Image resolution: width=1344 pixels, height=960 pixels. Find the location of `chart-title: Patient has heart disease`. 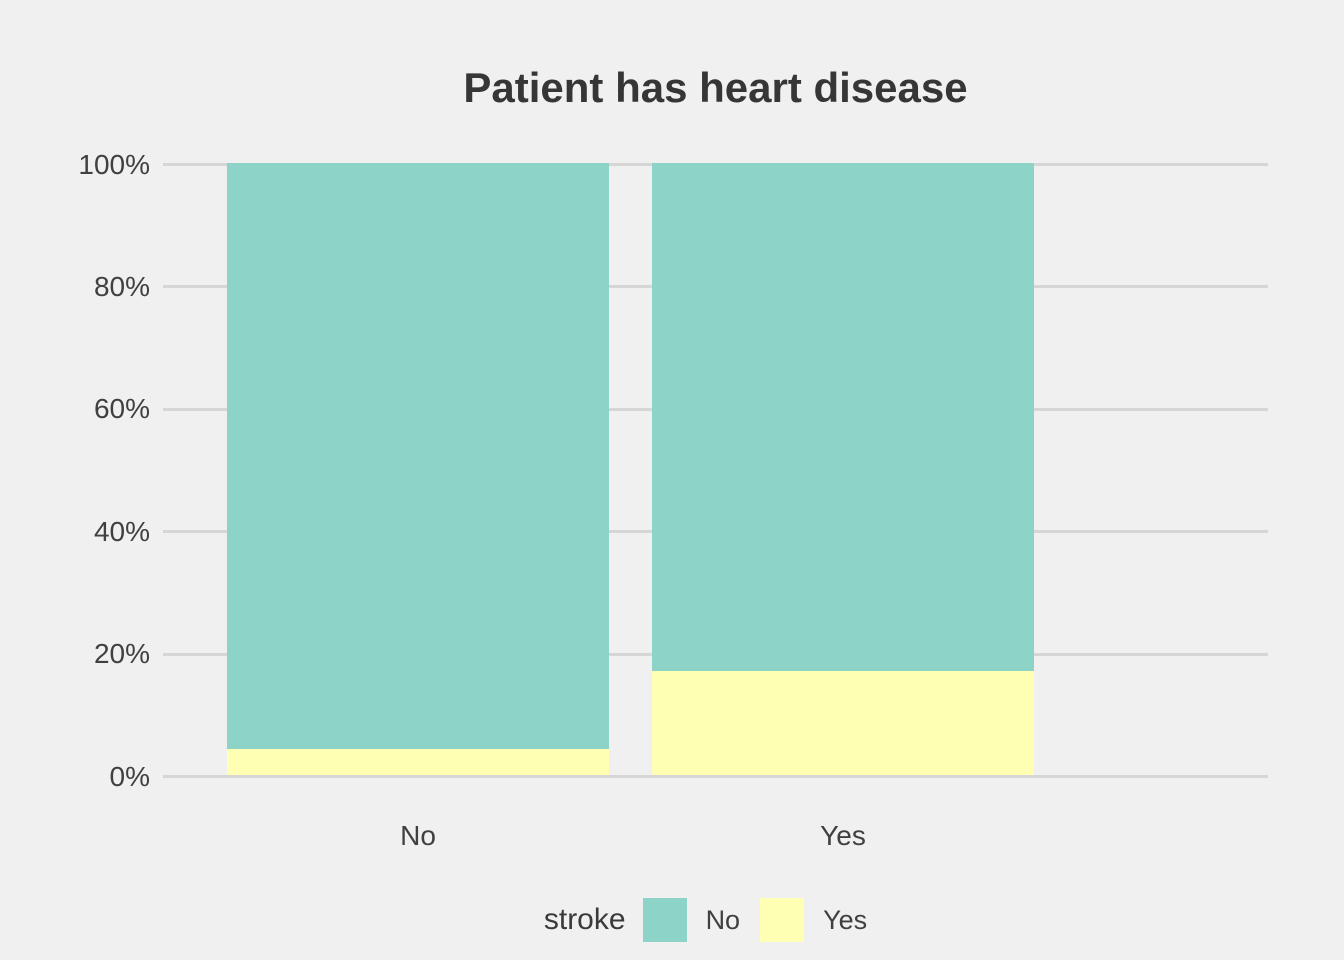

chart-title: Patient has heart disease is located at coordinates (715, 87).